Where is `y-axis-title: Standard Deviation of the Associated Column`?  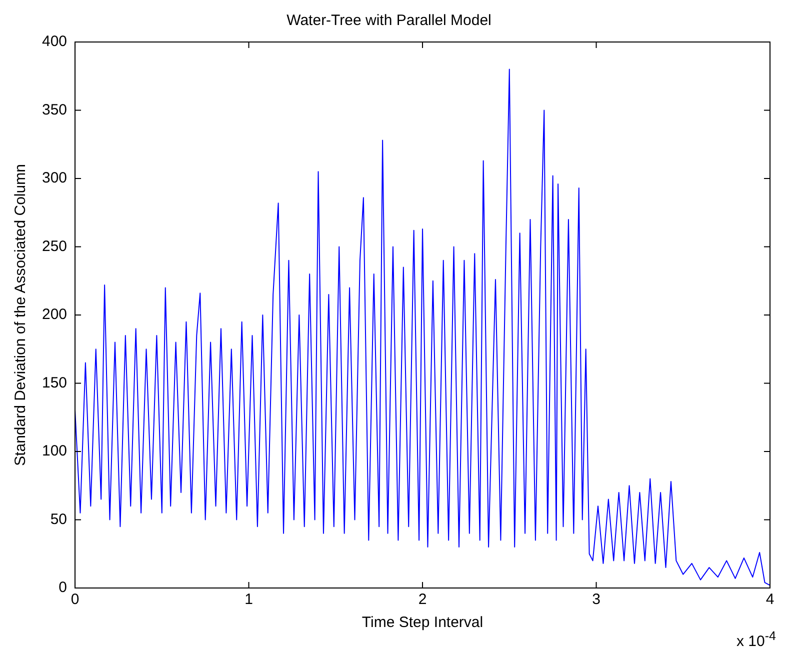
y-axis-title: Standard Deviation of the Associated Column is located at coordinates (21, 315).